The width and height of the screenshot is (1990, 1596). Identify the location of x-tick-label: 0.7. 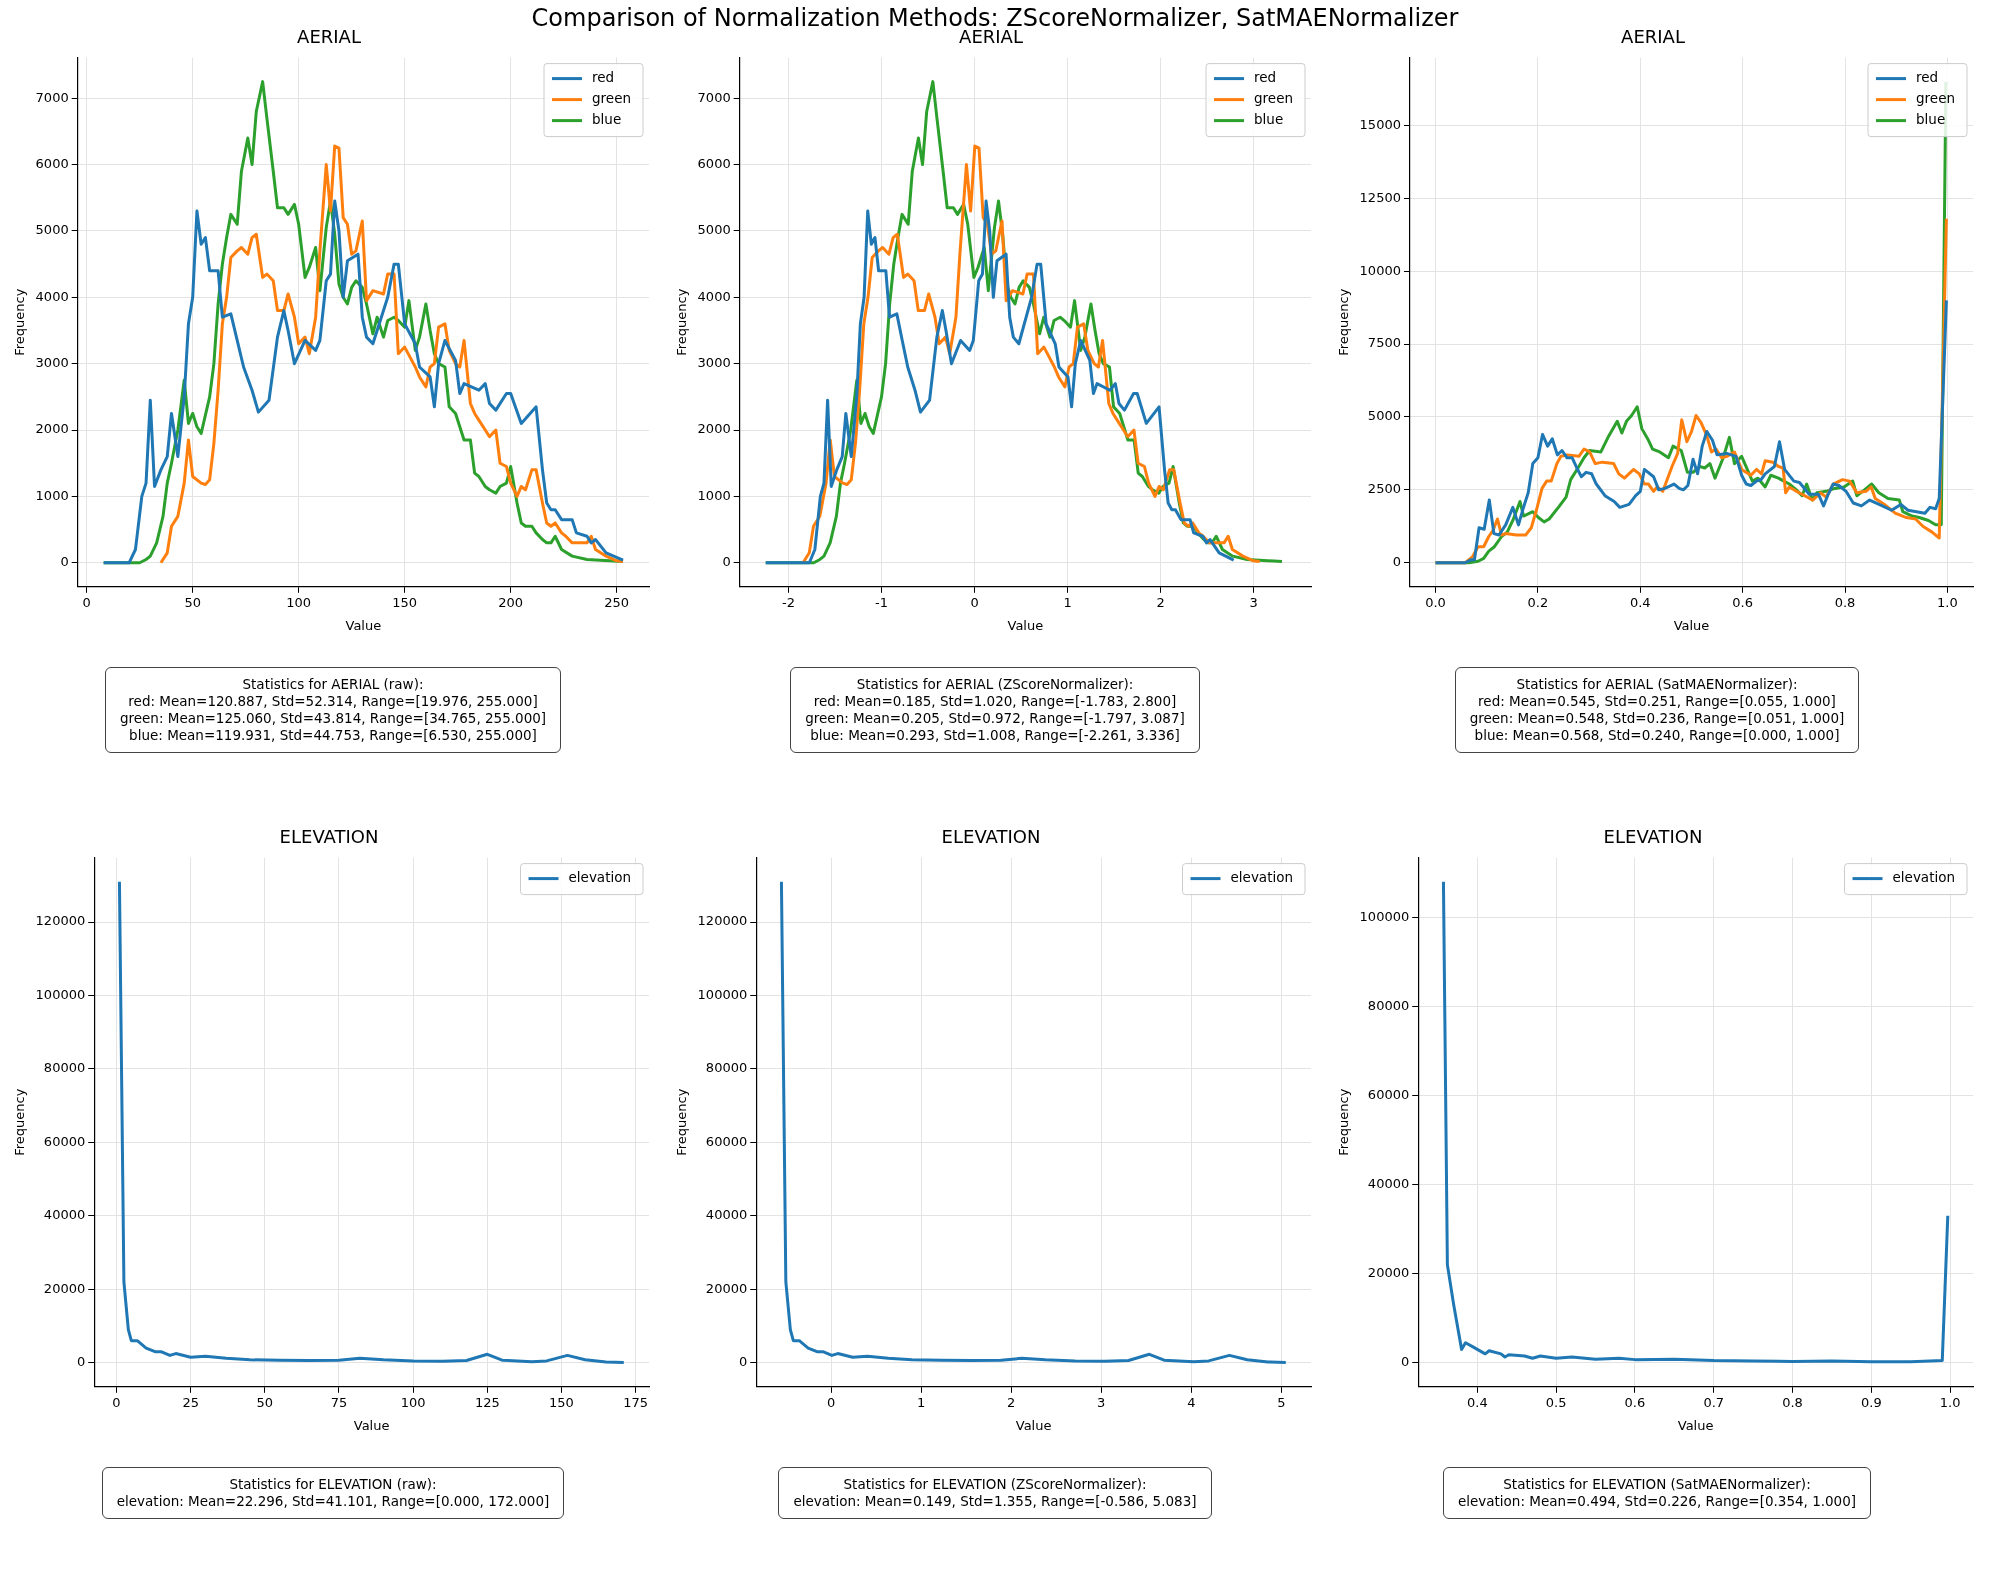
(1714, 1402).